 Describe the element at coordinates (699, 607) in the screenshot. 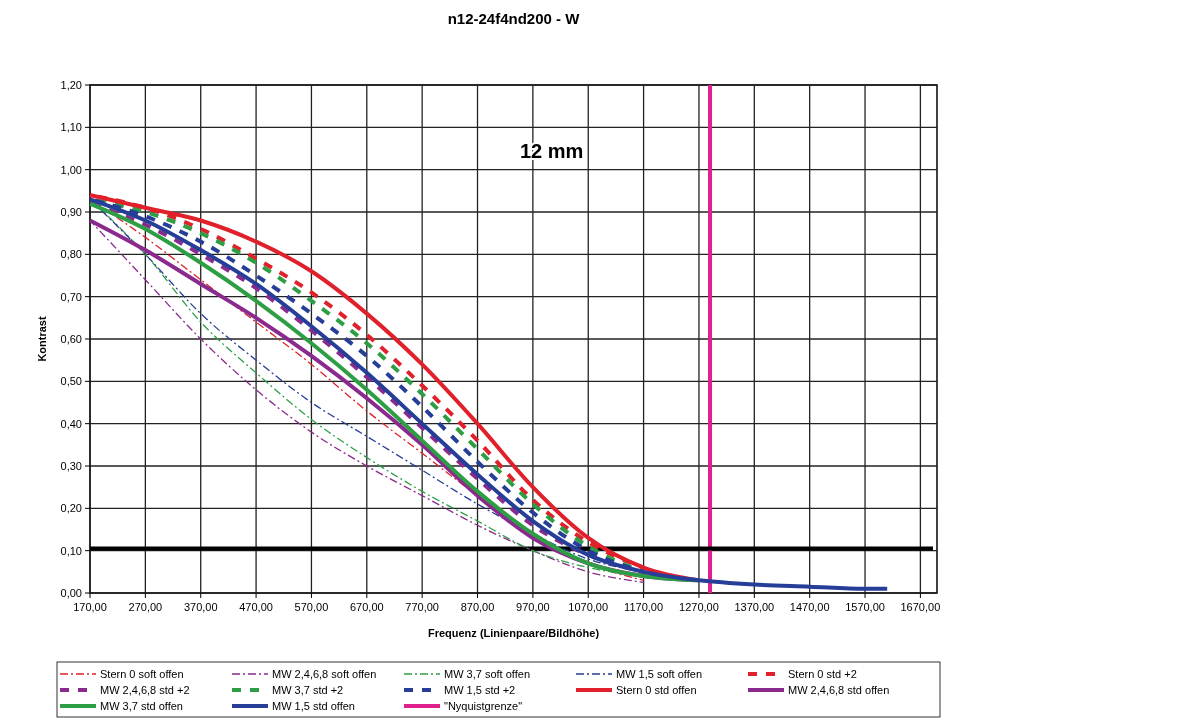

I see `x-tick-label: 1270,00` at that location.